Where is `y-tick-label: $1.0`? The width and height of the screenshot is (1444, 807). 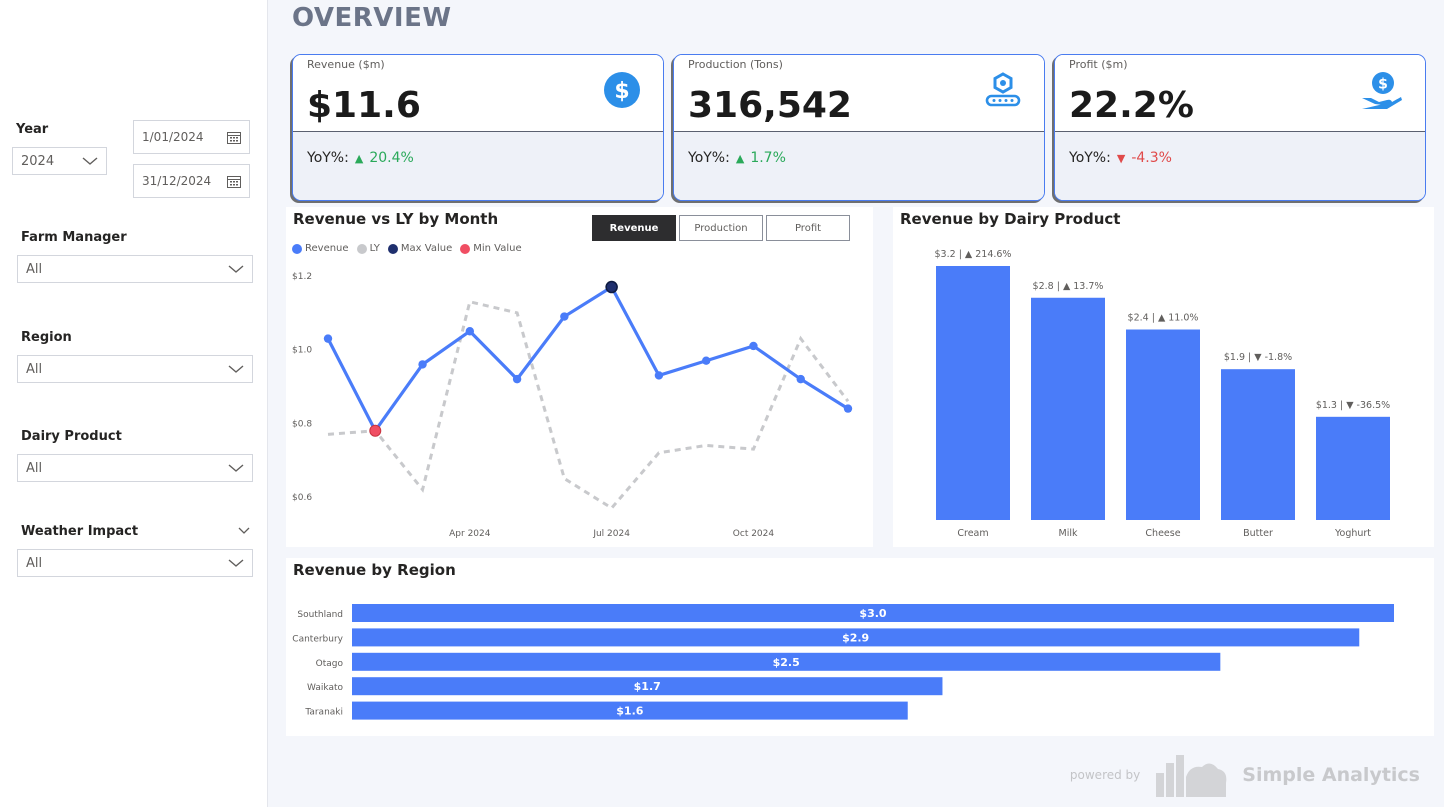
y-tick-label: $1.0 is located at coordinates (302, 351).